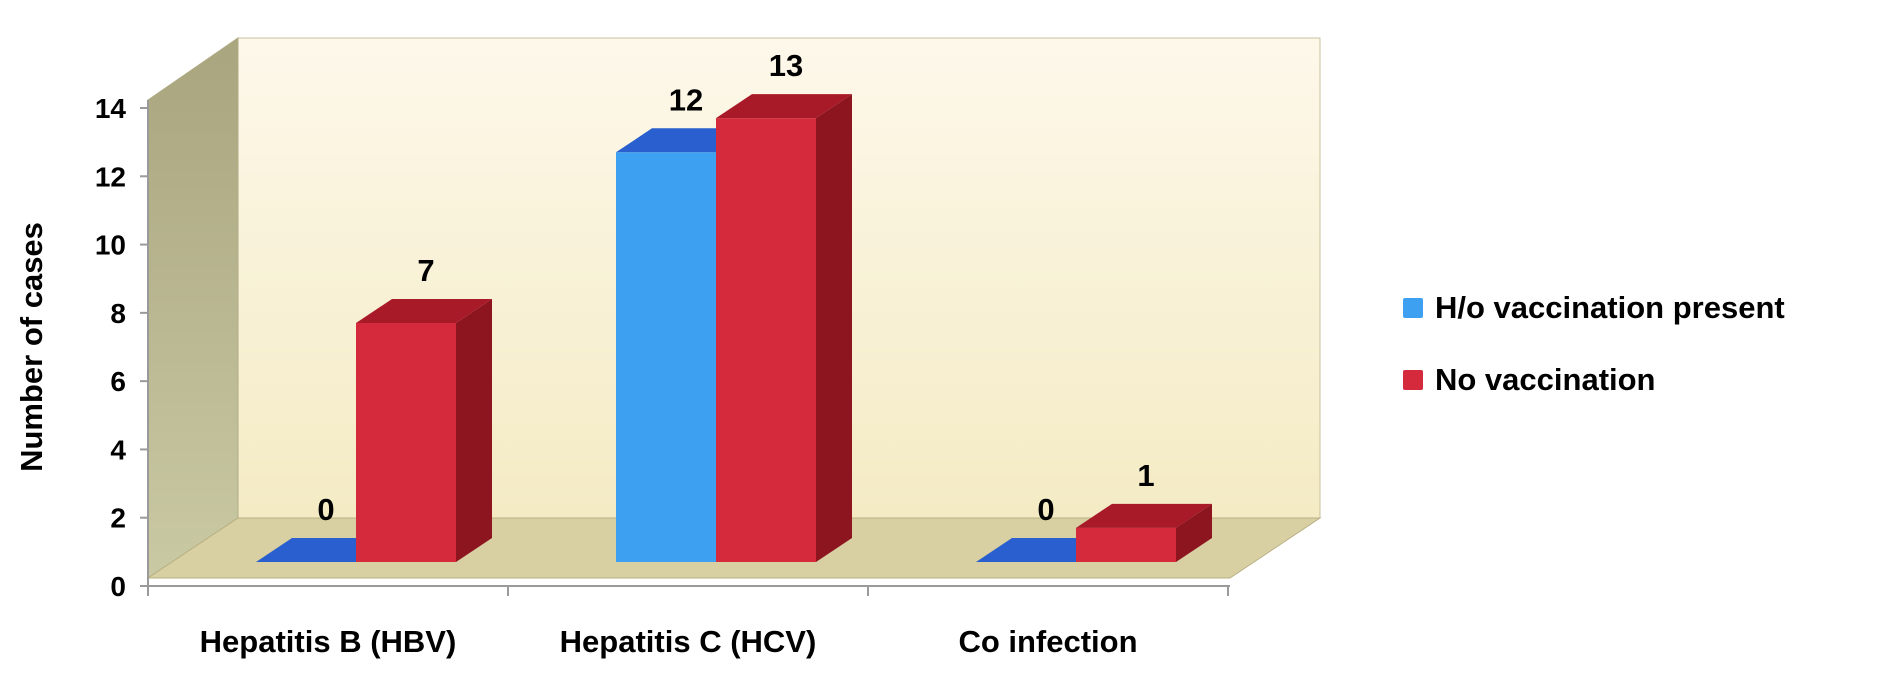  I want to click on legend-item-vaccinated: H/o vaccination present, so click(1594, 308).